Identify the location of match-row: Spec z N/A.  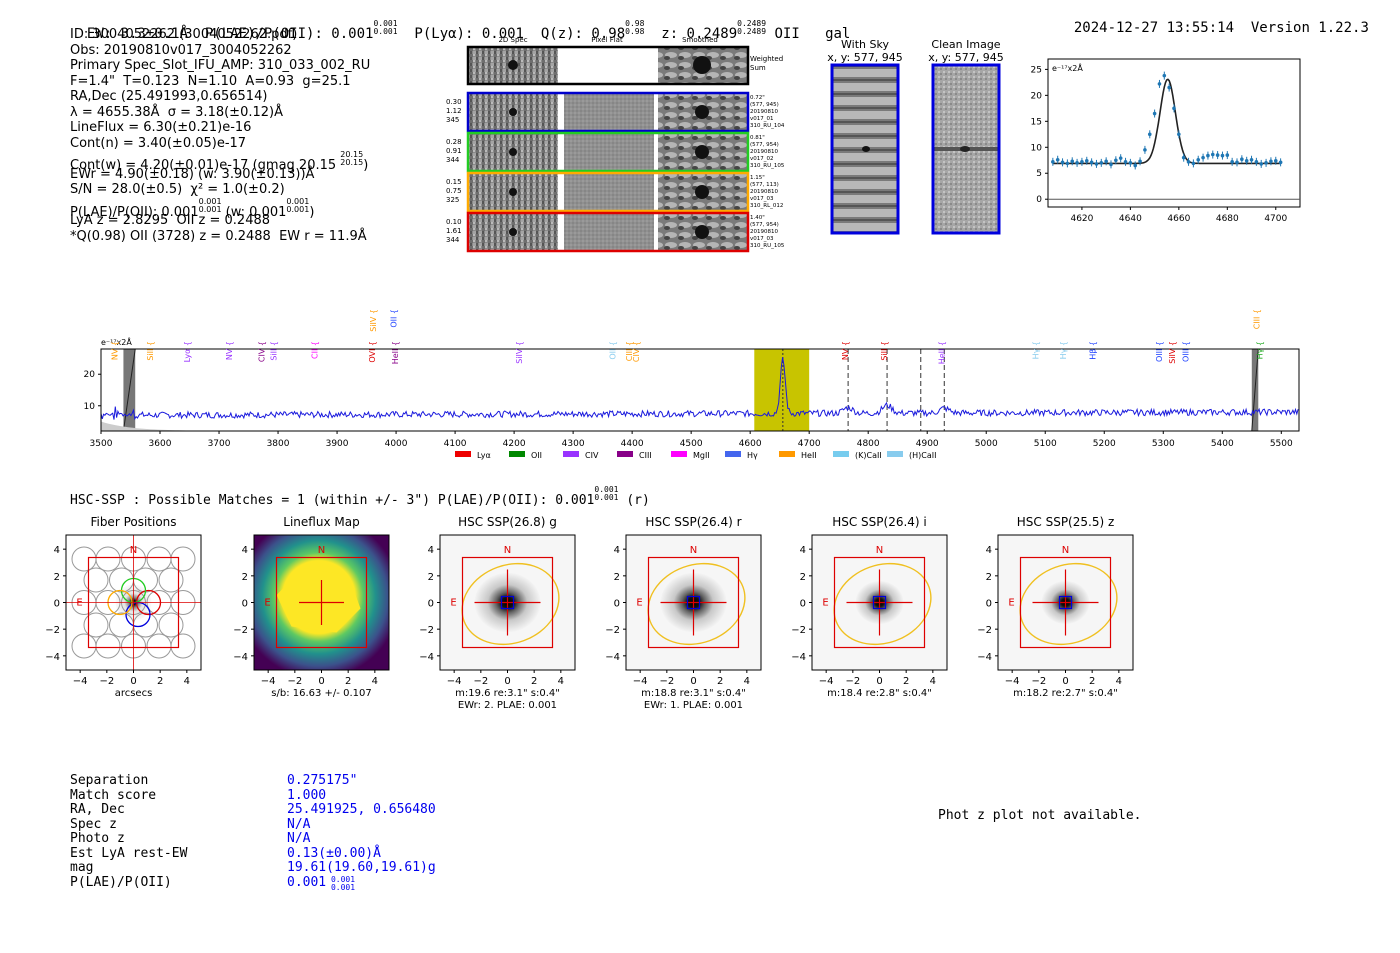
(253, 825).